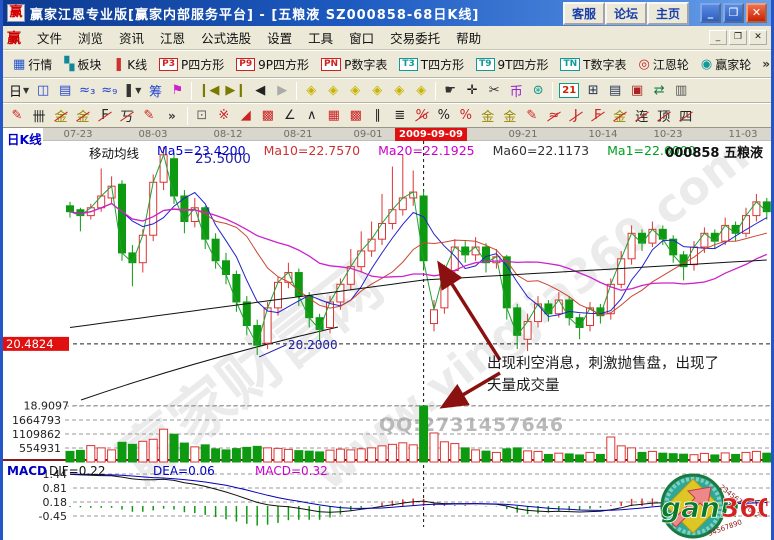 The image size is (774, 540). Describe the element at coordinates (311, 90) in the screenshot. I see `zoom-out-button: ◈` at that location.